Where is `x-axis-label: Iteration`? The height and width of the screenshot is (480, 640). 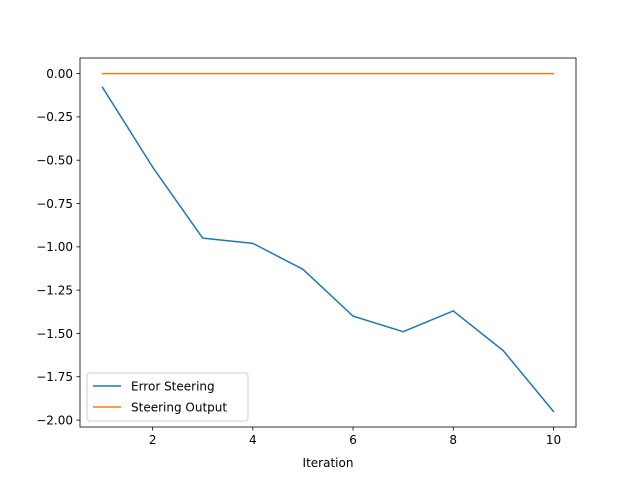
x-axis-label: Iteration is located at coordinates (328, 463).